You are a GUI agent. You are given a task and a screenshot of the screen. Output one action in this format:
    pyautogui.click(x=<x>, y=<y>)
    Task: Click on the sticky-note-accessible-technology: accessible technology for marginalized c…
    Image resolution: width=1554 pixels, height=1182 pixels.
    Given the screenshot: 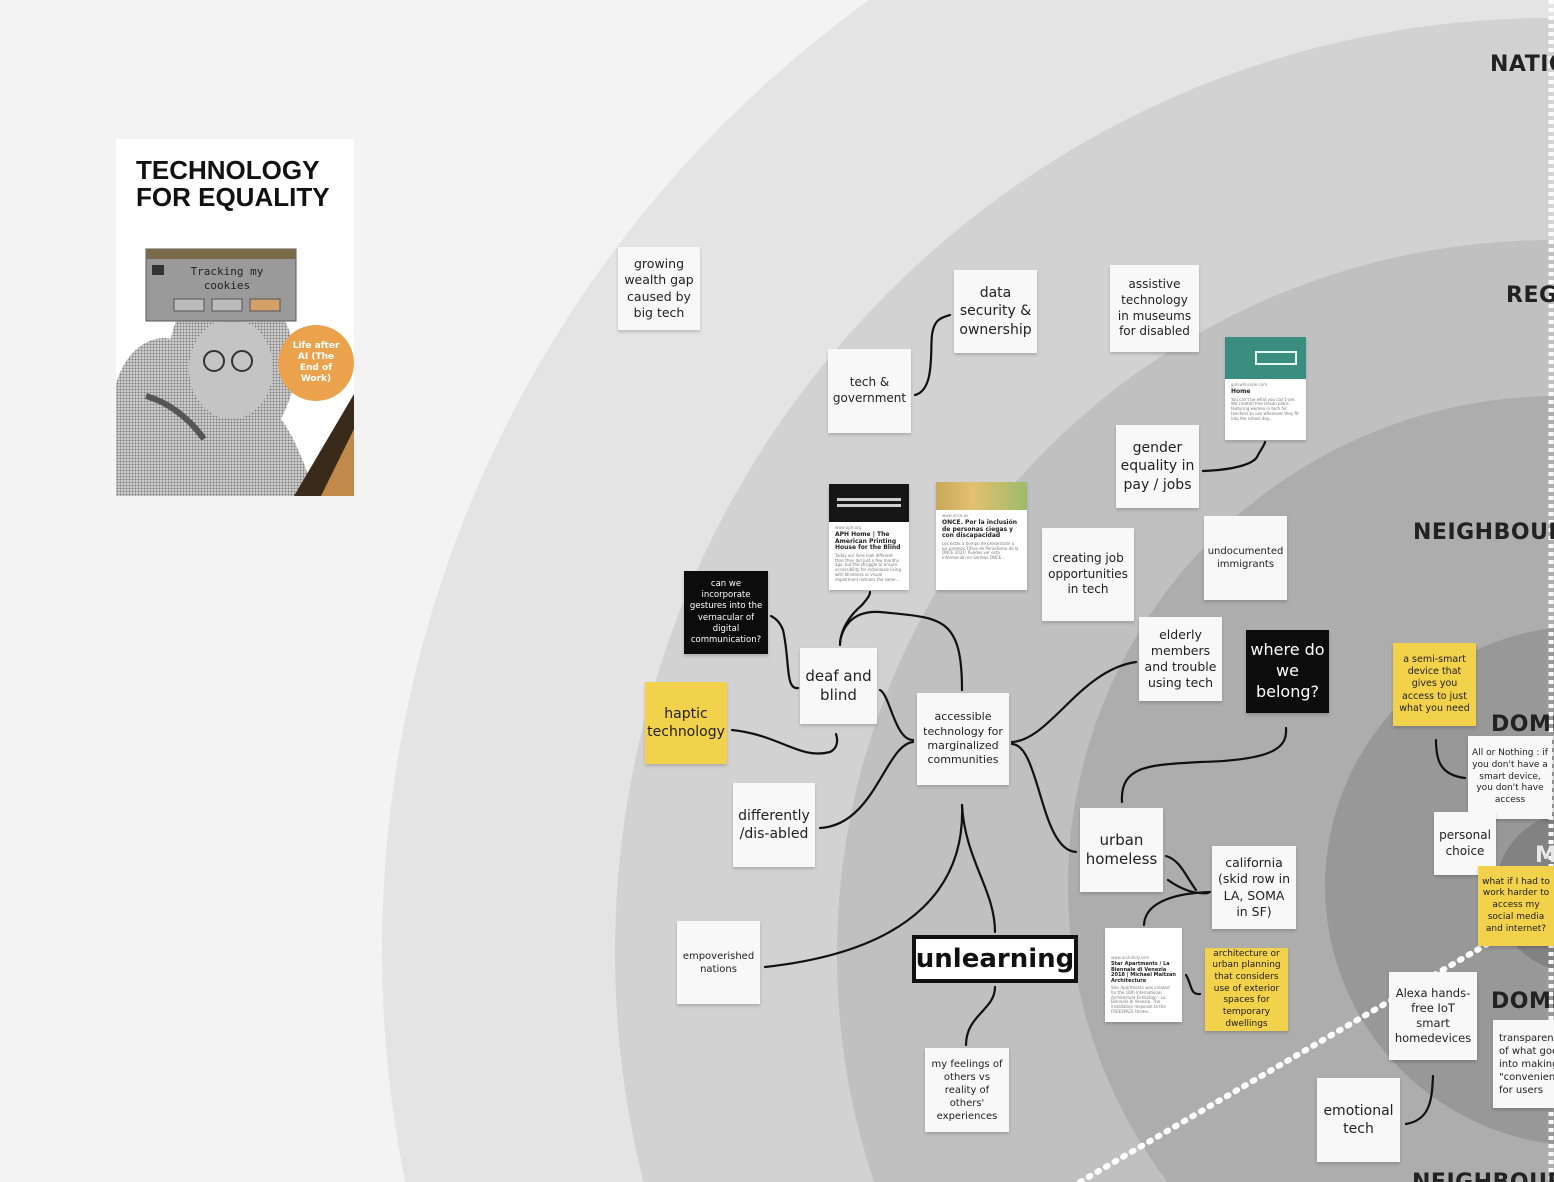 What is the action you would take?
    pyautogui.click(x=963, y=739)
    